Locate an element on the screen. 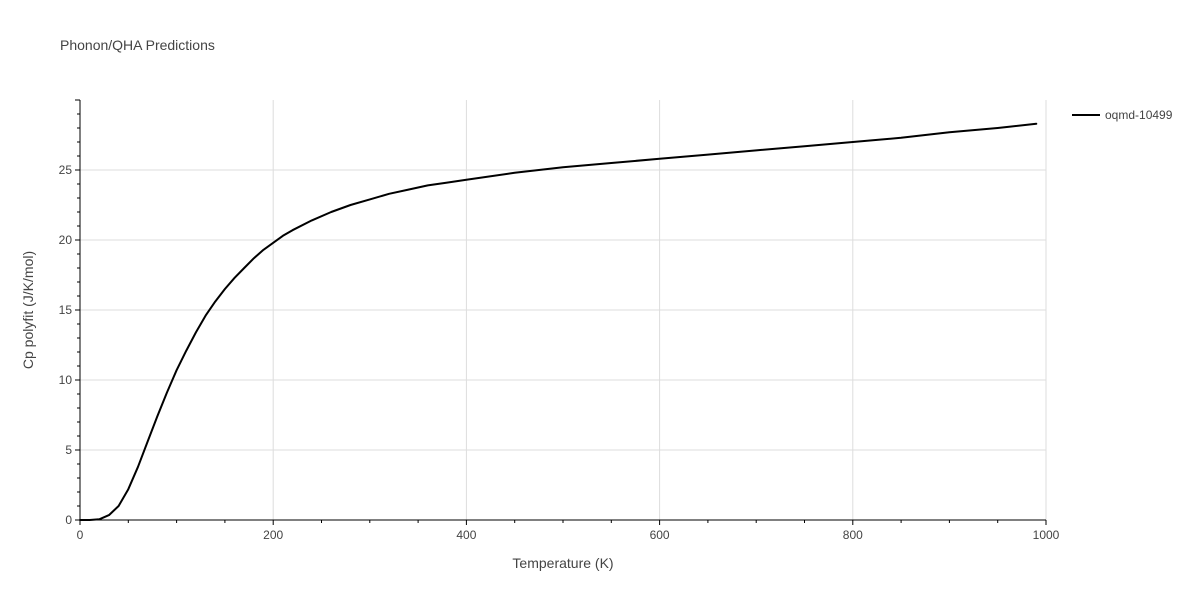 The width and height of the screenshot is (1200, 605). y-tick-label: 10 is located at coordinates (66, 380).